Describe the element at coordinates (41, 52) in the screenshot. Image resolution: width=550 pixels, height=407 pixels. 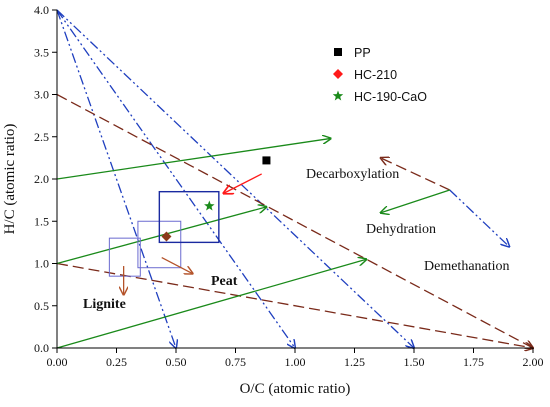
I see `y-tick-label: 3.5` at that location.